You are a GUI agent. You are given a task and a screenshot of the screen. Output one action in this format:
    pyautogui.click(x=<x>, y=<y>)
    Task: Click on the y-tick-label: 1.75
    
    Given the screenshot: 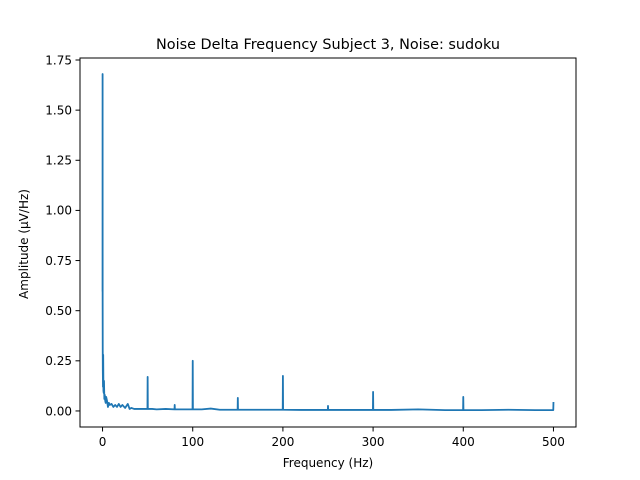 What is the action you would take?
    pyautogui.click(x=58, y=60)
    